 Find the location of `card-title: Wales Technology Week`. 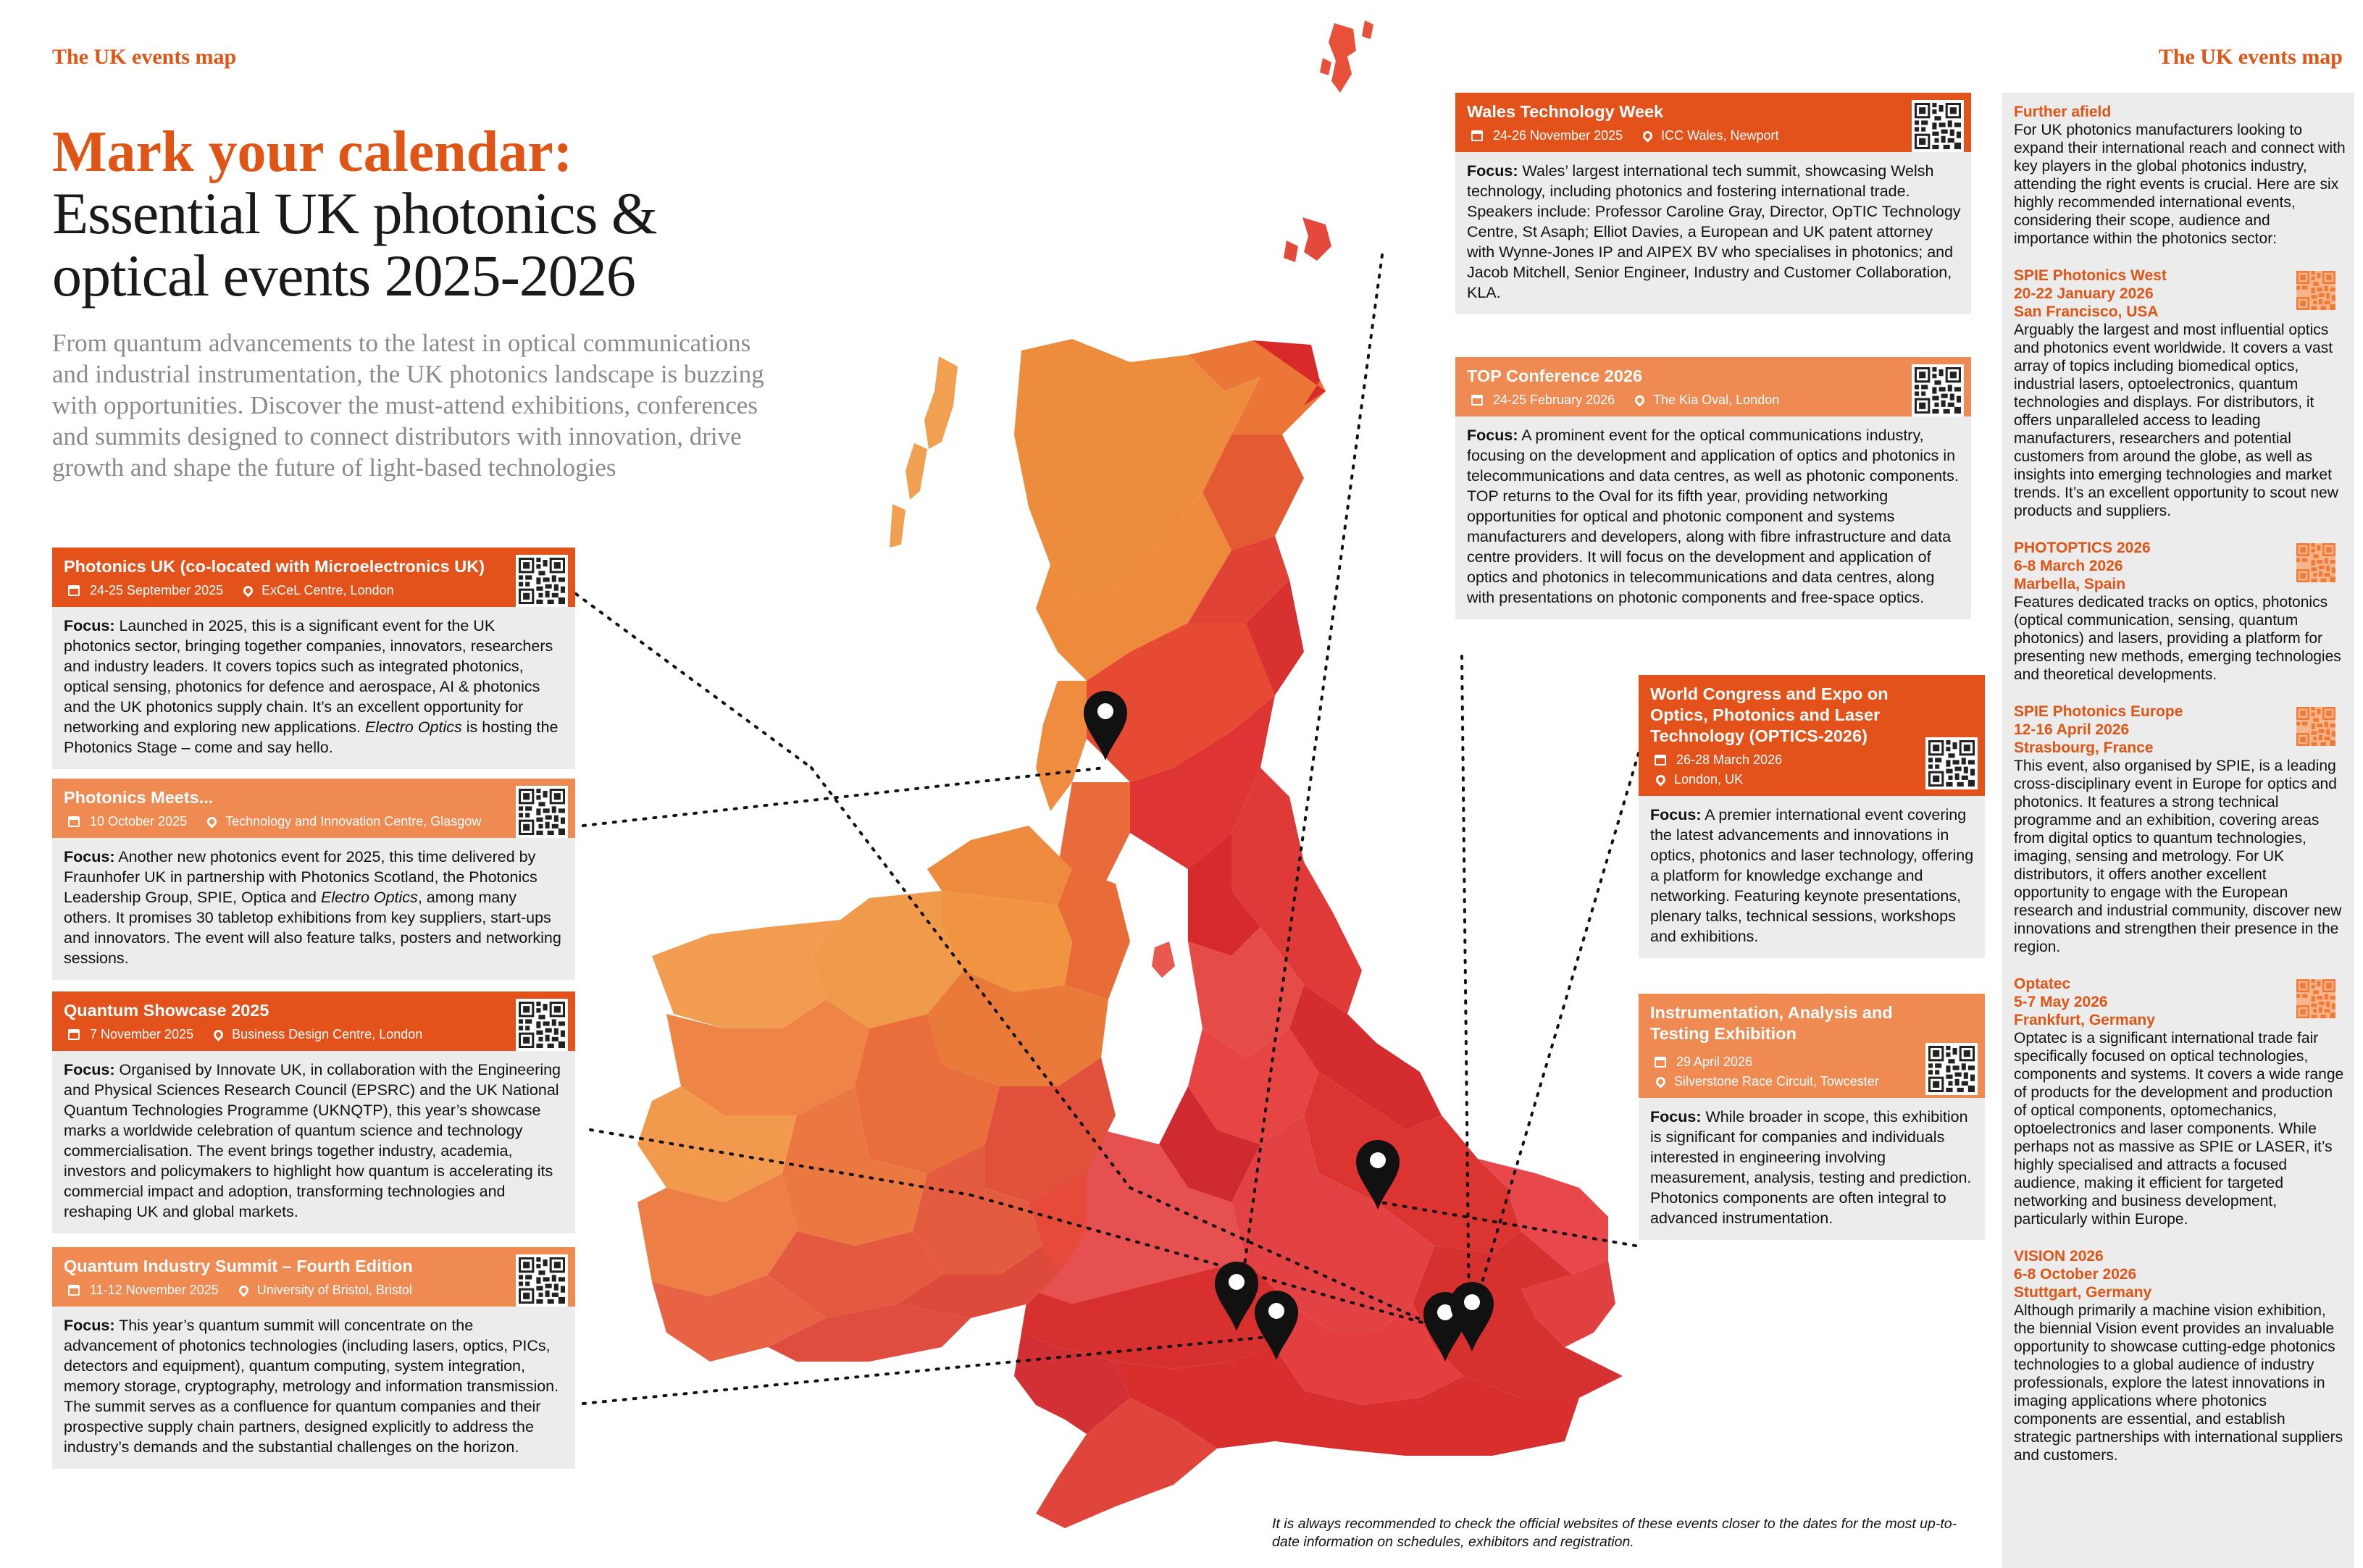

card-title: Wales Technology Week is located at coordinates (1565, 111).